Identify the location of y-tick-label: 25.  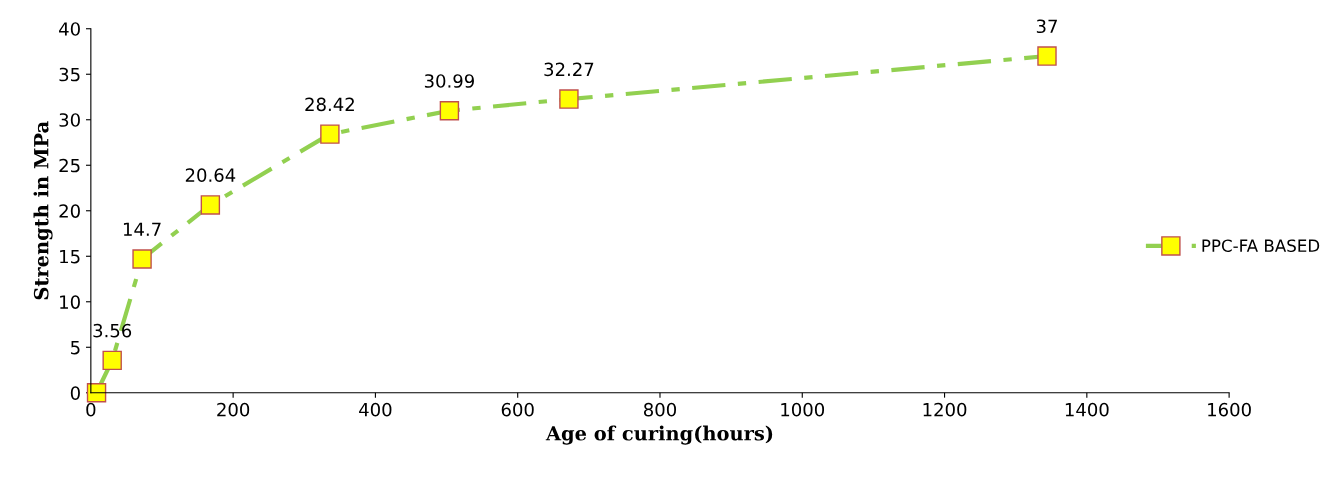
(69, 165).